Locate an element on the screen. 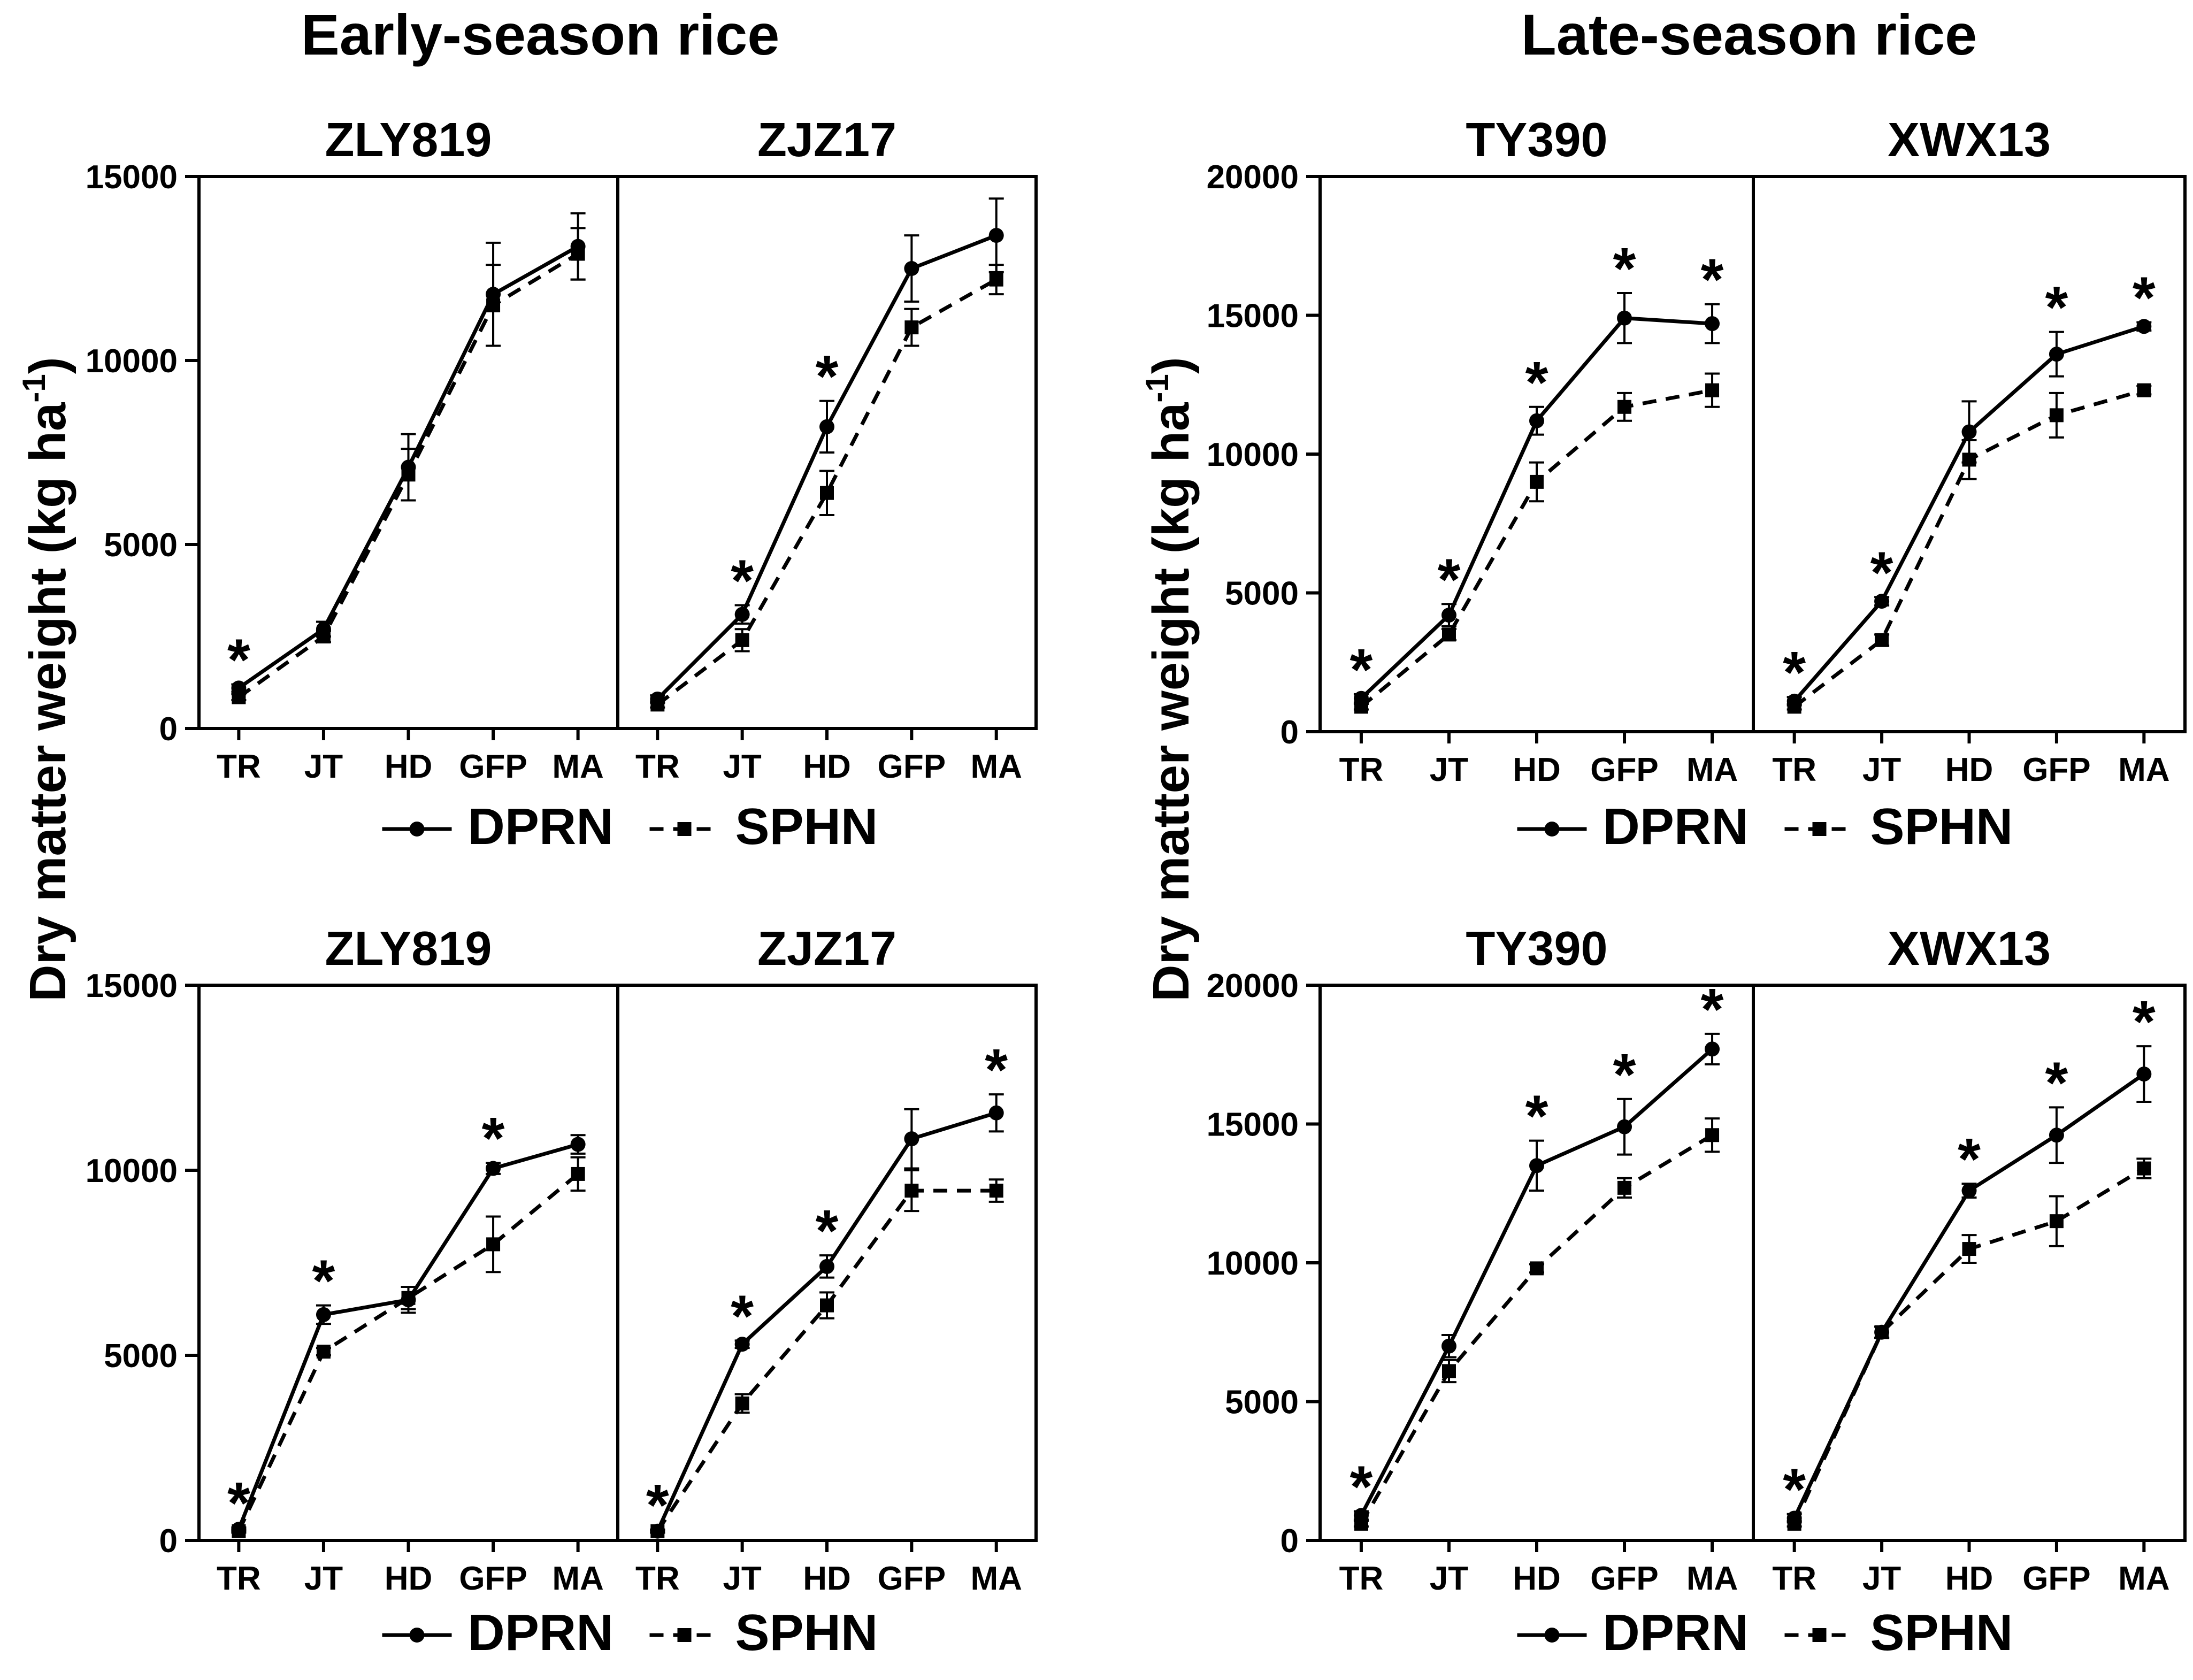 This screenshot has height=1680, width=2193. panel-title-zjz17: ZJZ17 is located at coordinates (827, 949).